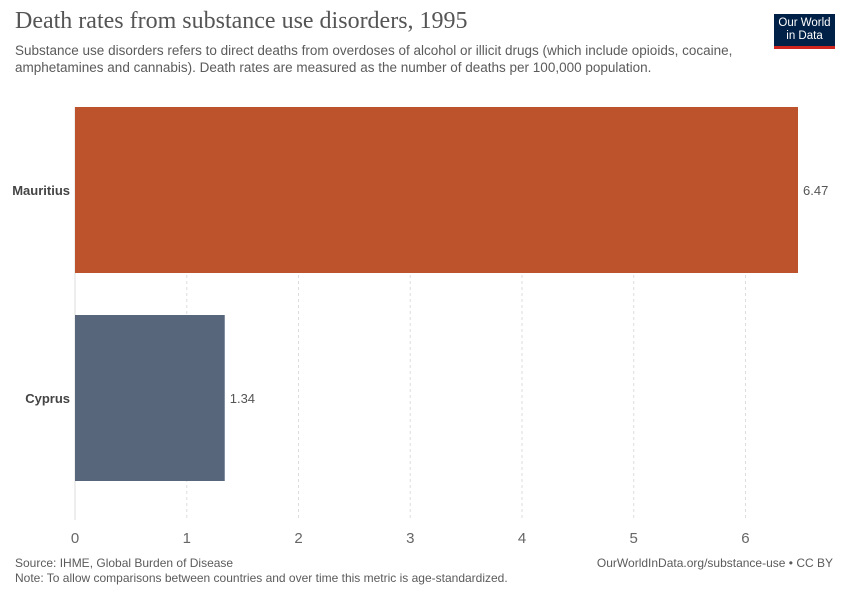 Image resolution: width=850 pixels, height=600 pixels. I want to click on x-tick-labels: 0 1 2 3 4 5 6, so click(410, 538).